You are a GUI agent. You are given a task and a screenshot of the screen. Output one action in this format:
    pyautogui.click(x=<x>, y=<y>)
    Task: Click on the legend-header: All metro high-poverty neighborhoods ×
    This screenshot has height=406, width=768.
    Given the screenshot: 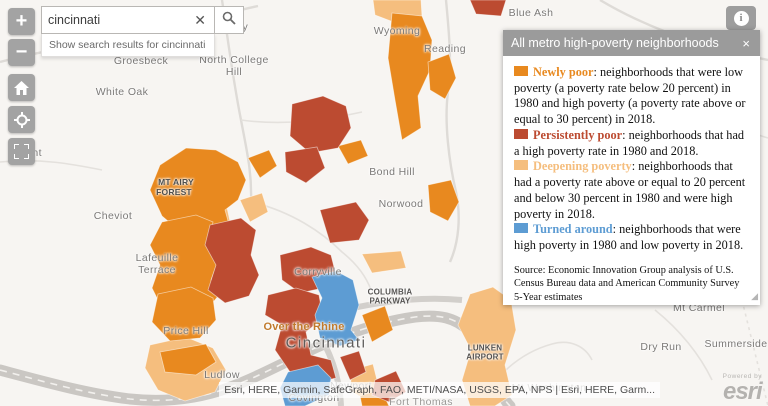 What is the action you would take?
    pyautogui.click(x=631, y=43)
    